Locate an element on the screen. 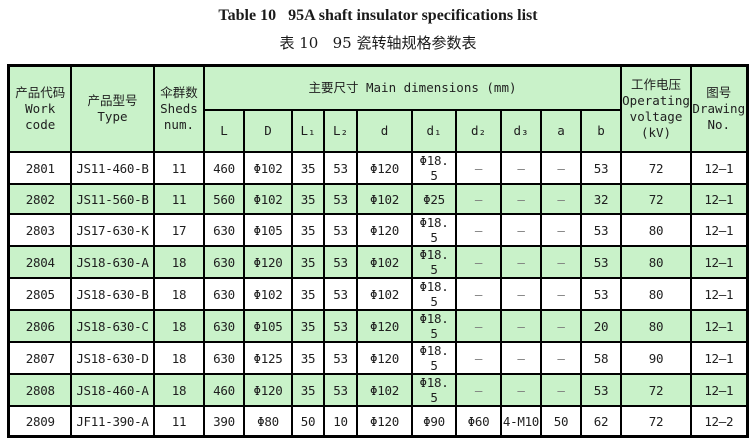  col-header-main-dimensions: 主要尺寸 Main dimensions (mm) is located at coordinates (412, 87).